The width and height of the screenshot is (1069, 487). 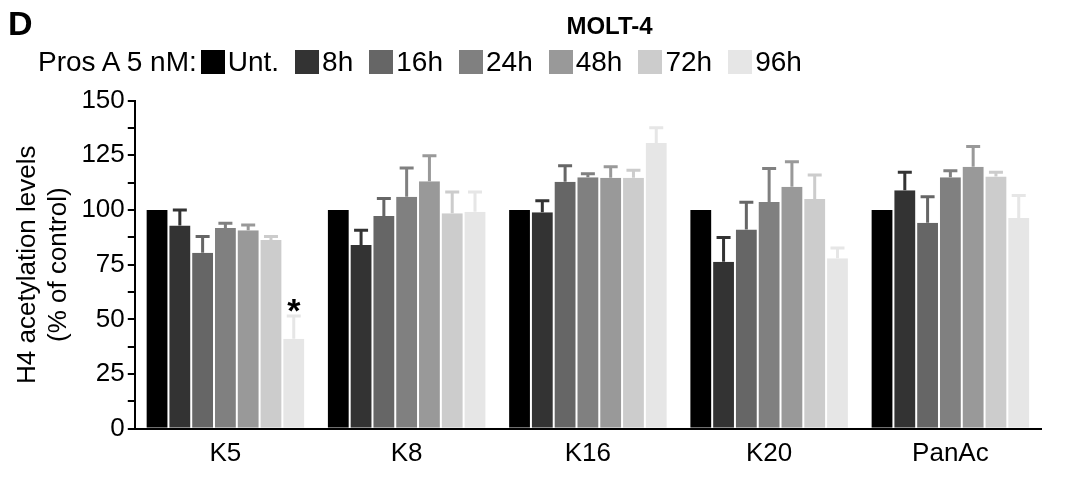 I want to click on legend-label: 48h, so click(x=599, y=62).